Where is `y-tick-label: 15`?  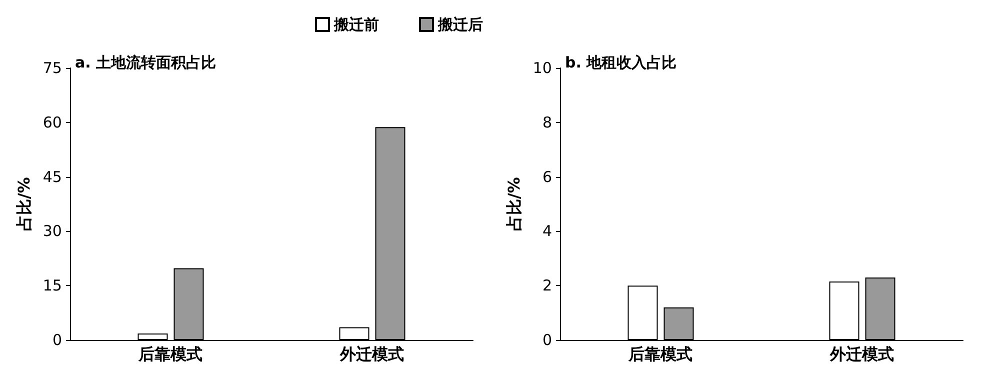 y-tick-label: 15 is located at coordinates (52, 285).